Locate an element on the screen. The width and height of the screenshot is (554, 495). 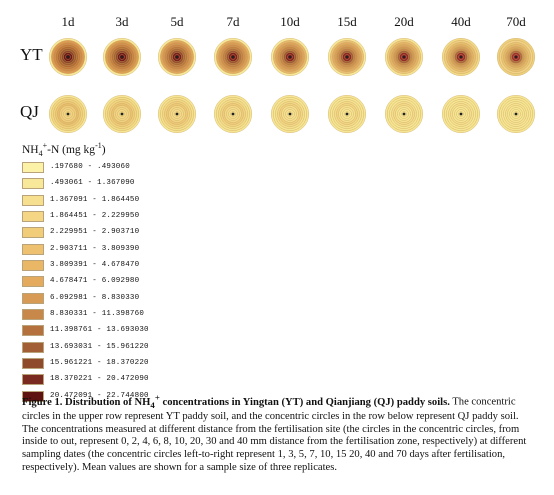
legend-range: 4.678471 - 6.092980 is located at coordinates (95, 281).